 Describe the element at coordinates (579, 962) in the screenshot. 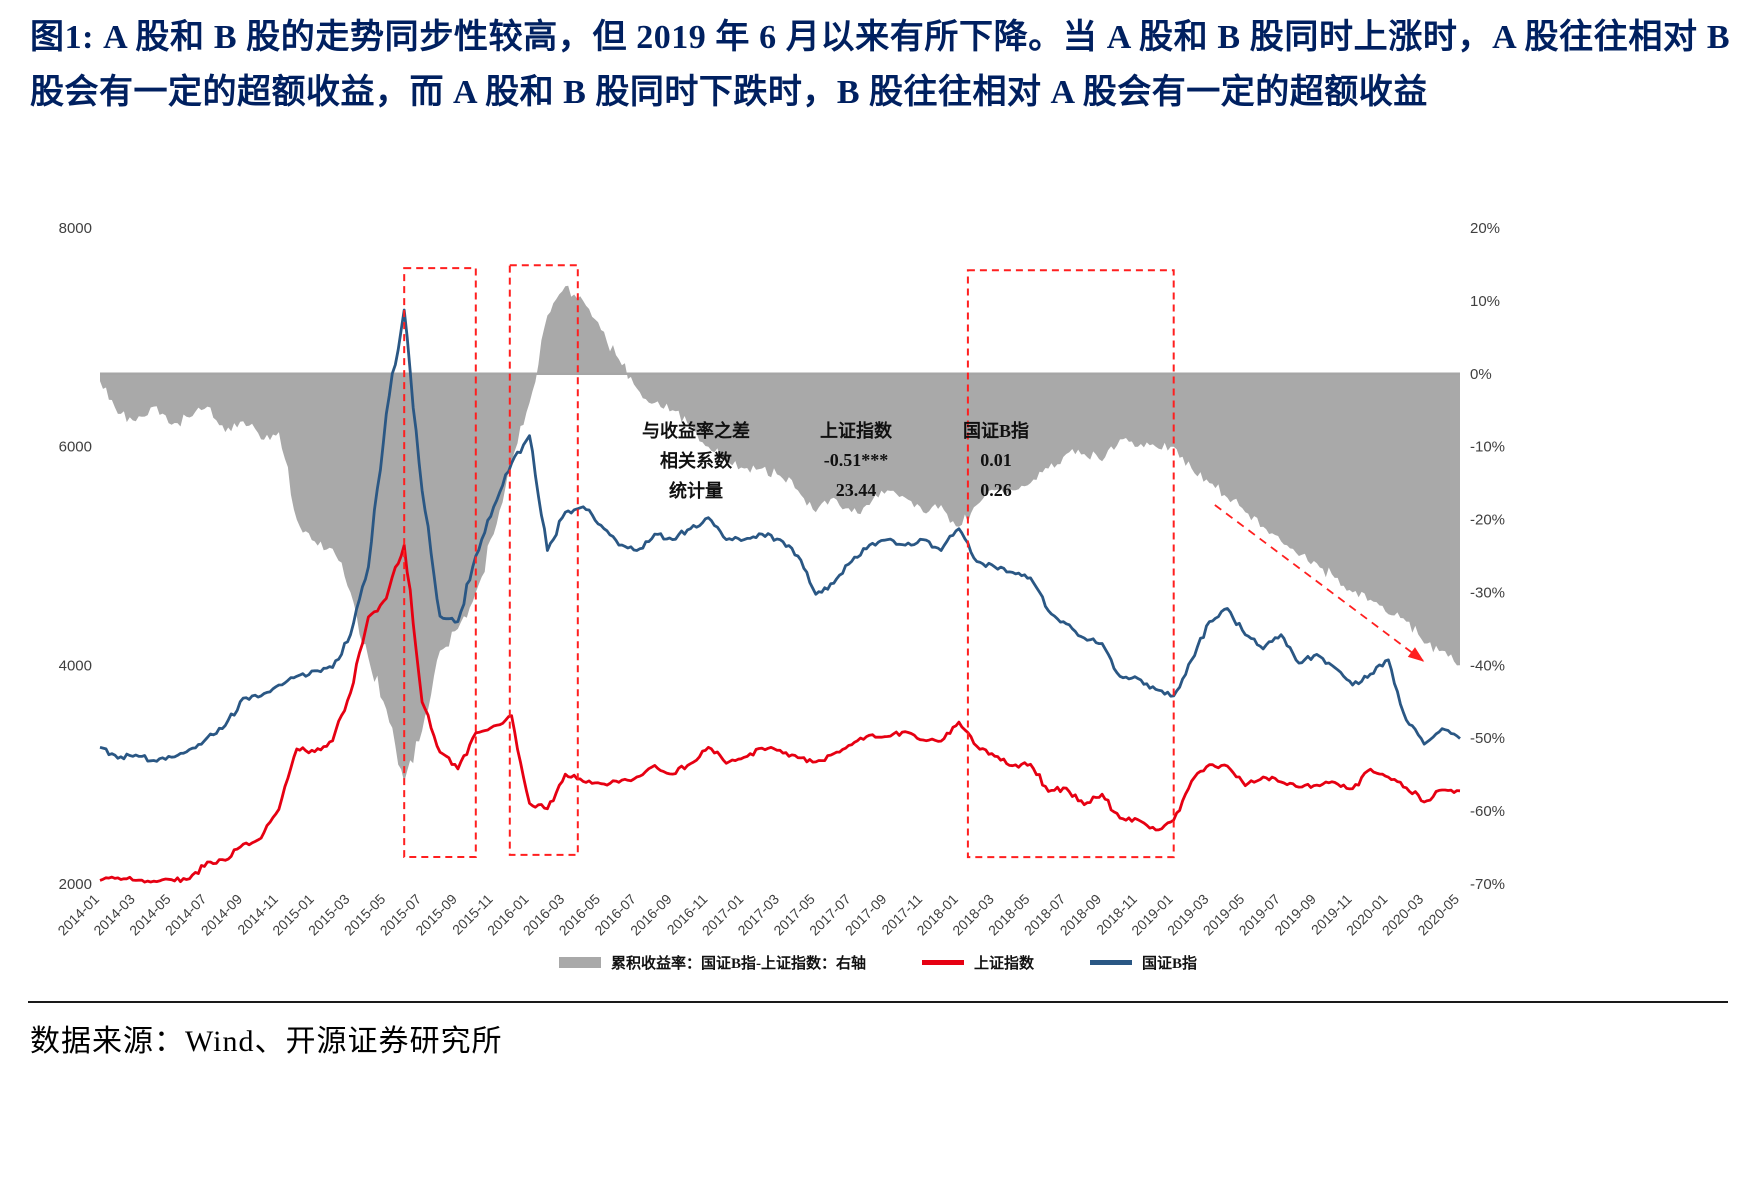

I see `area-swatch-icon` at that location.